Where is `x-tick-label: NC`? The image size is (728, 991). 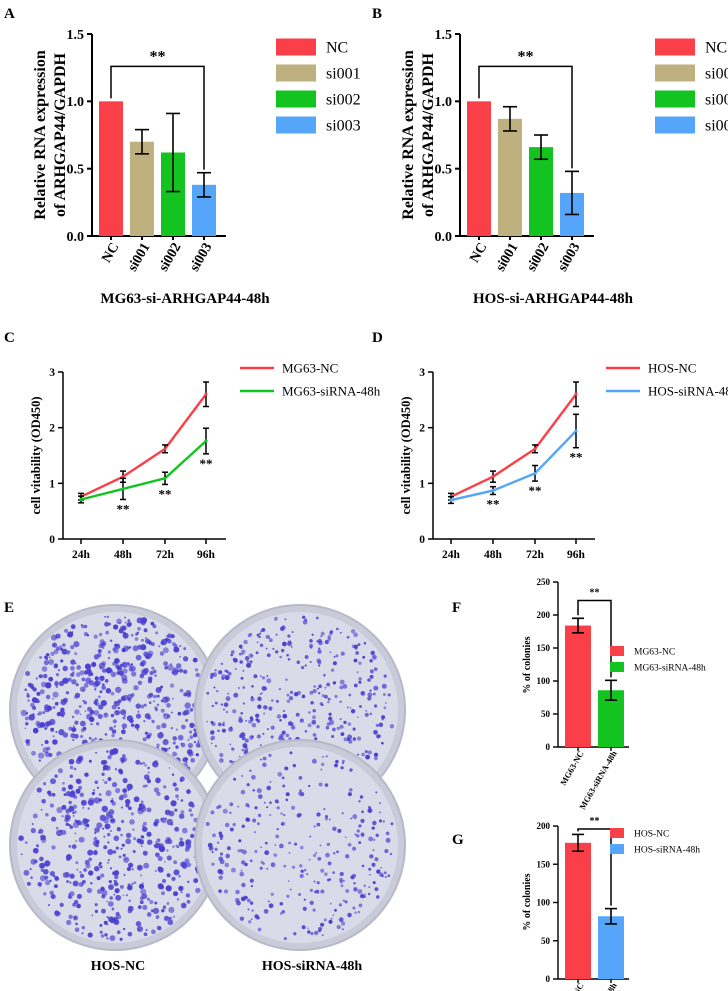 x-tick-label: NC is located at coordinates (478, 253).